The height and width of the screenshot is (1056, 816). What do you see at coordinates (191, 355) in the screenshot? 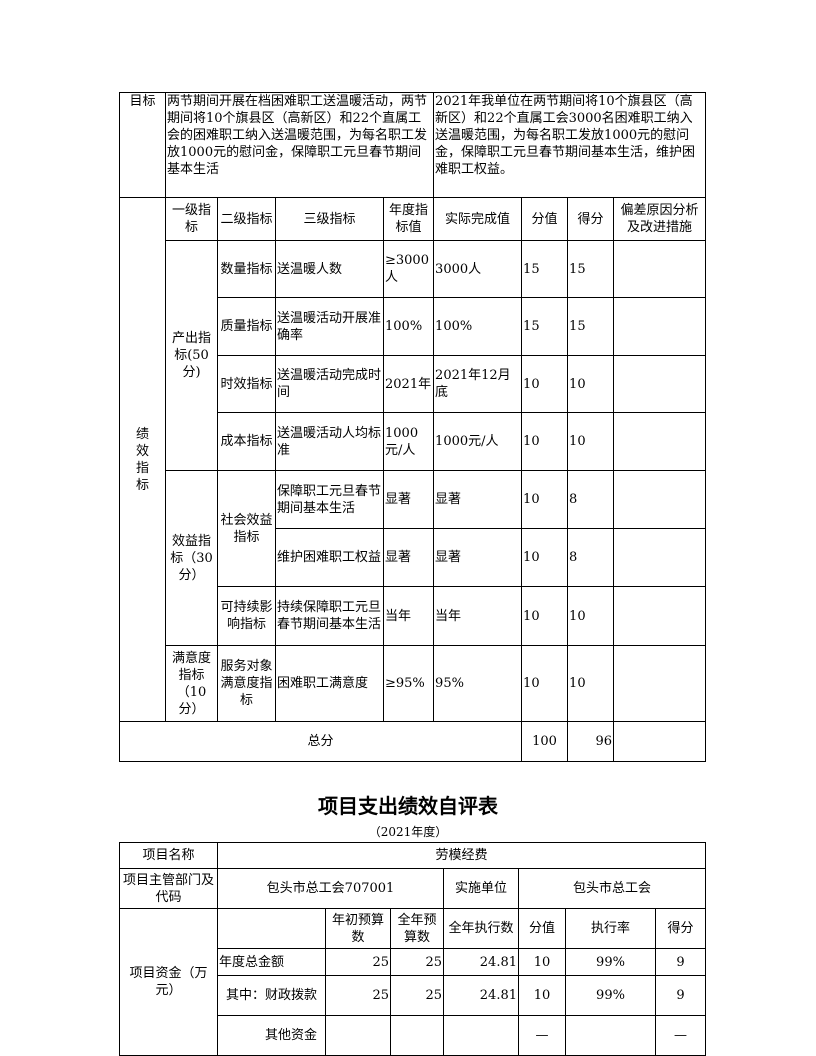
I see `level1-output: 产出指标(50分)` at bounding box center [191, 355].